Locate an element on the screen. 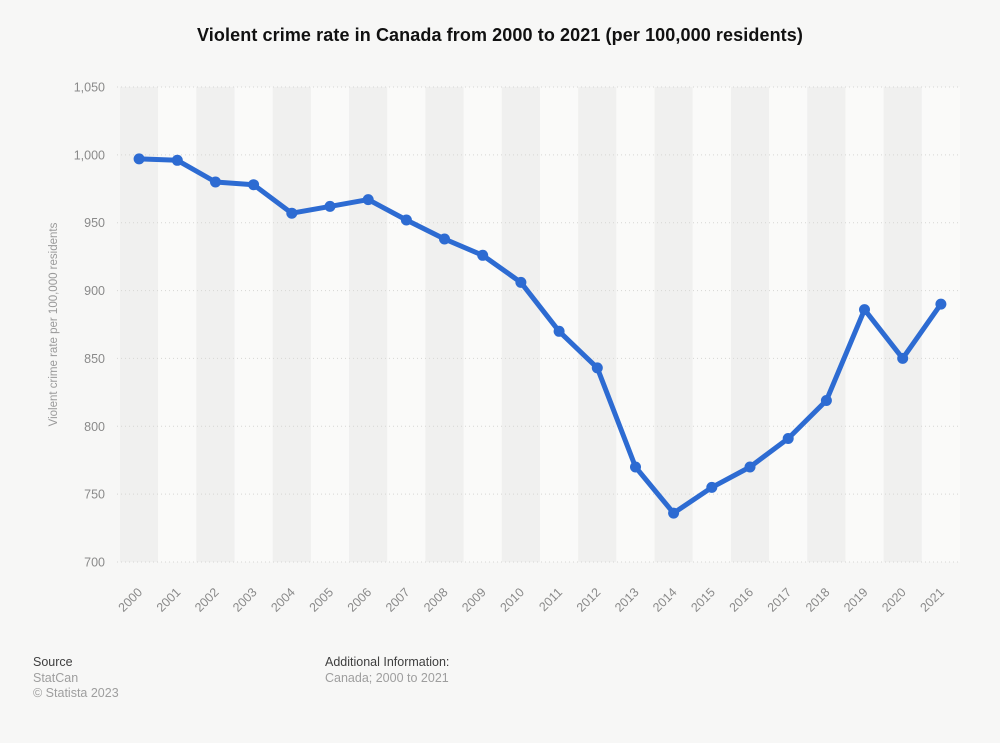 The height and width of the screenshot is (743, 1000). y-tick-label: 1,000 is located at coordinates (89, 155).